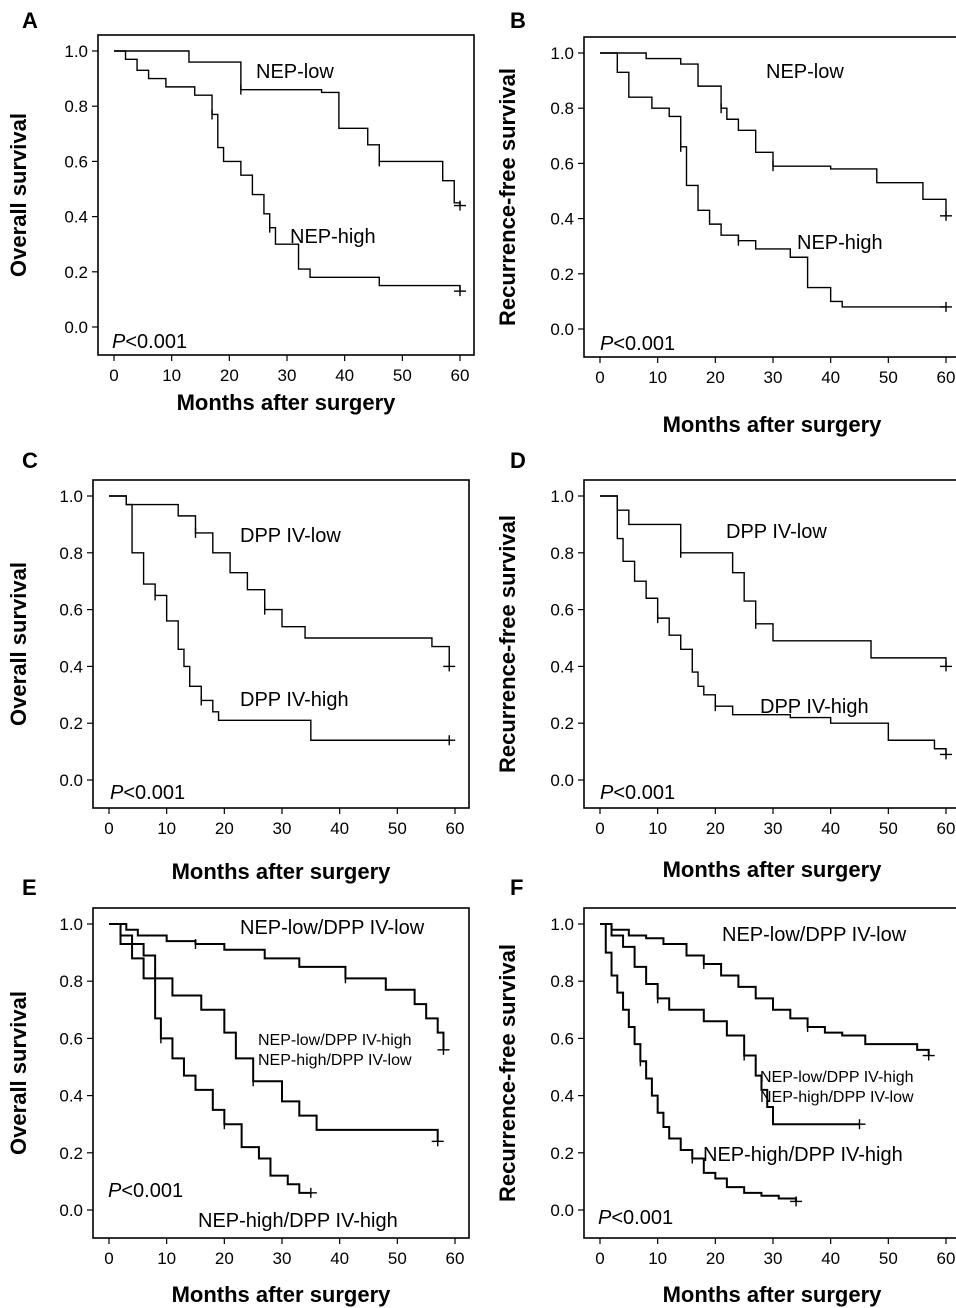 This screenshot has height=1308, width=956. I want to click on curve-label: NEP-low/DPP IV-high, so click(335, 1040).